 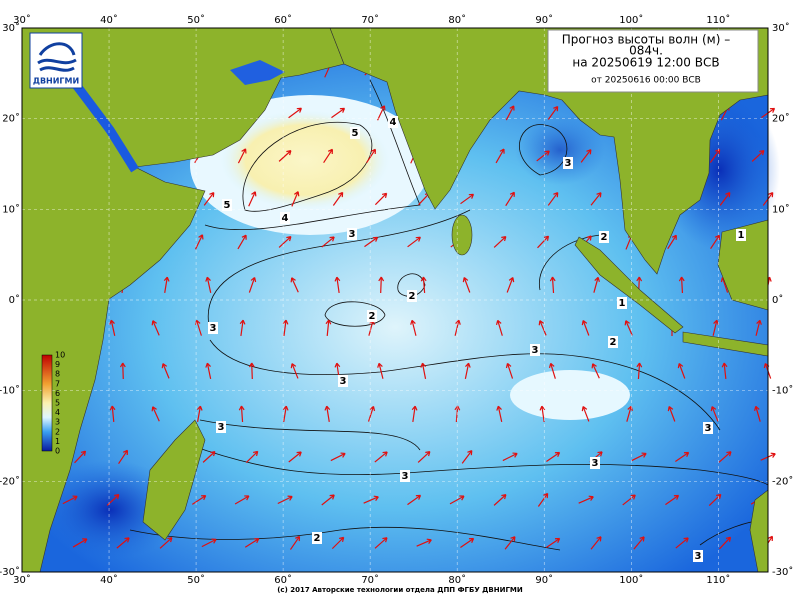 What do you see at coordinates (22, 580) in the screenshot?
I see `lon-label: 30˚` at bounding box center [22, 580].